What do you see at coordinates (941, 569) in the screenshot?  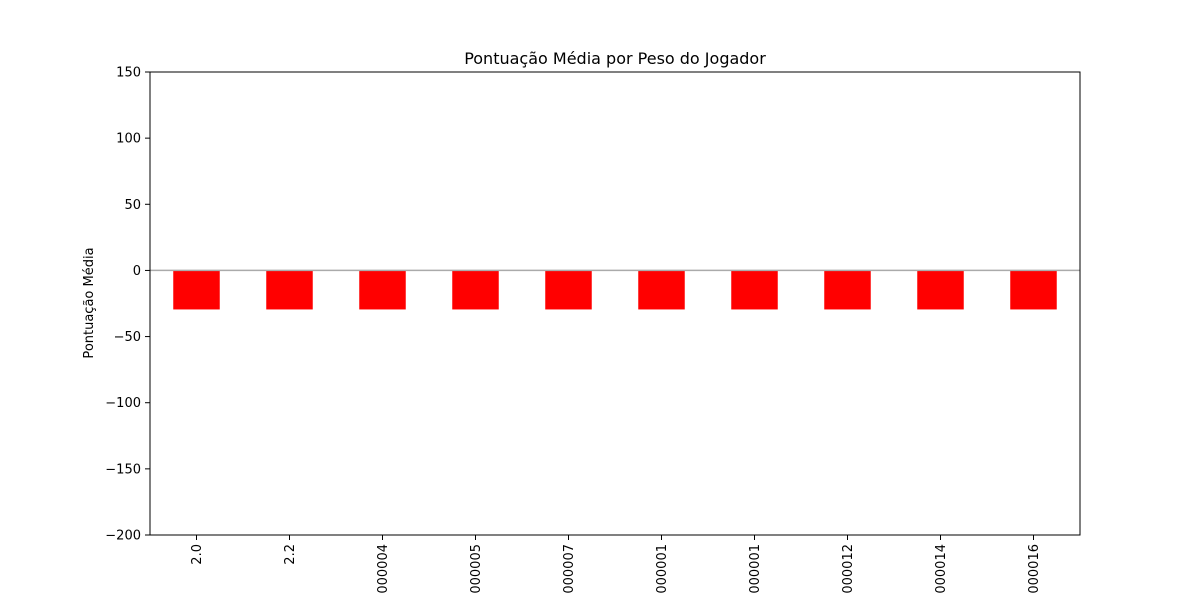 I see `x-tick-label: 000014` at bounding box center [941, 569].